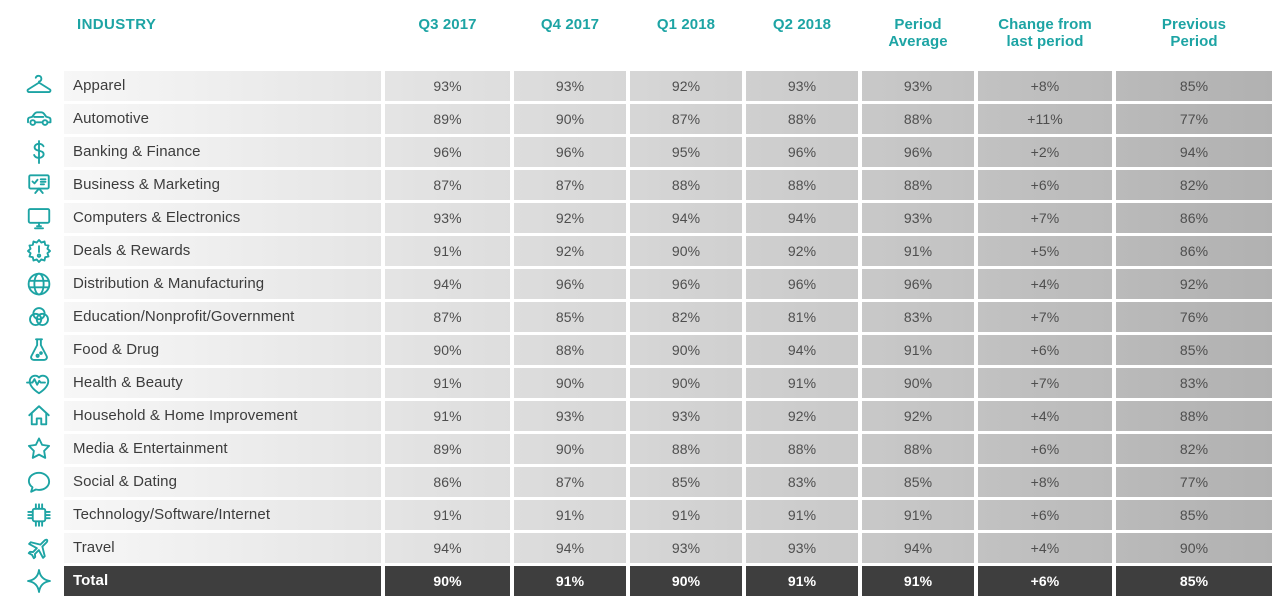 This screenshot has height=596, width=1280. Describe the element at coordinates (1192, 119) in the screenshot. I see `cell-previous-period: 77%` at that location.